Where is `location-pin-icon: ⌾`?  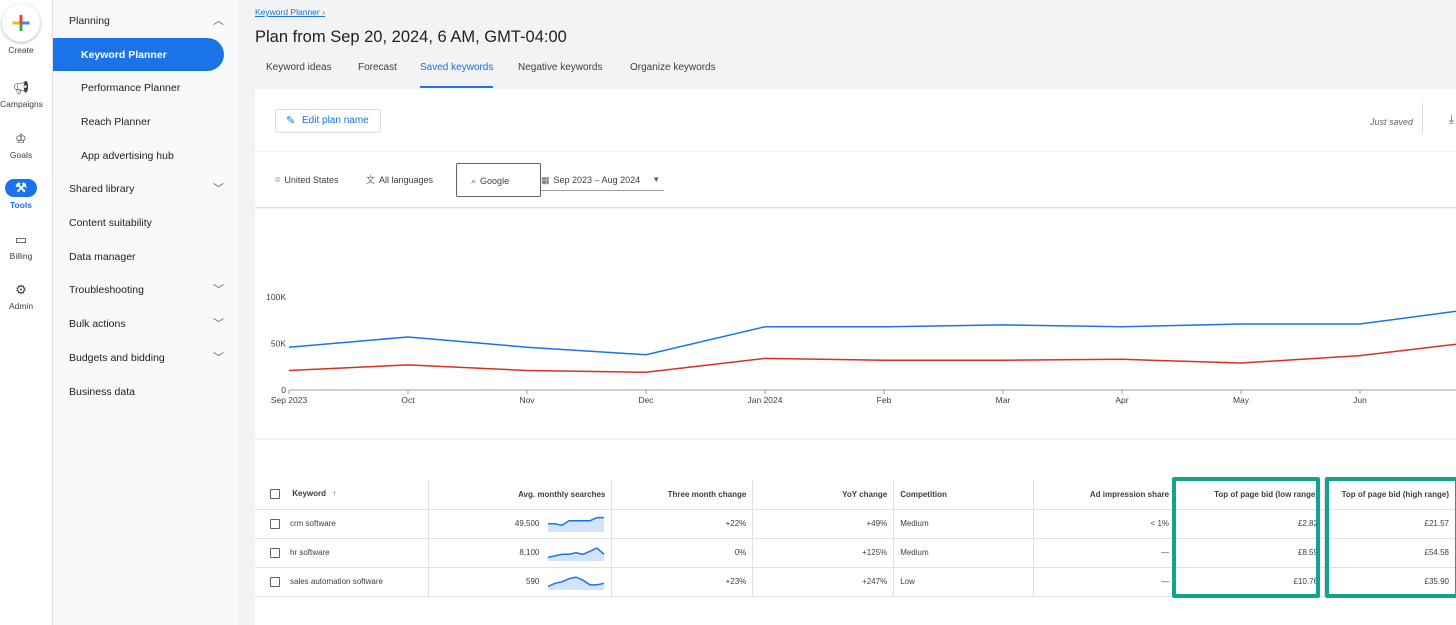 location-pin-icon: ⌾ is located at coordinates (278, 180).